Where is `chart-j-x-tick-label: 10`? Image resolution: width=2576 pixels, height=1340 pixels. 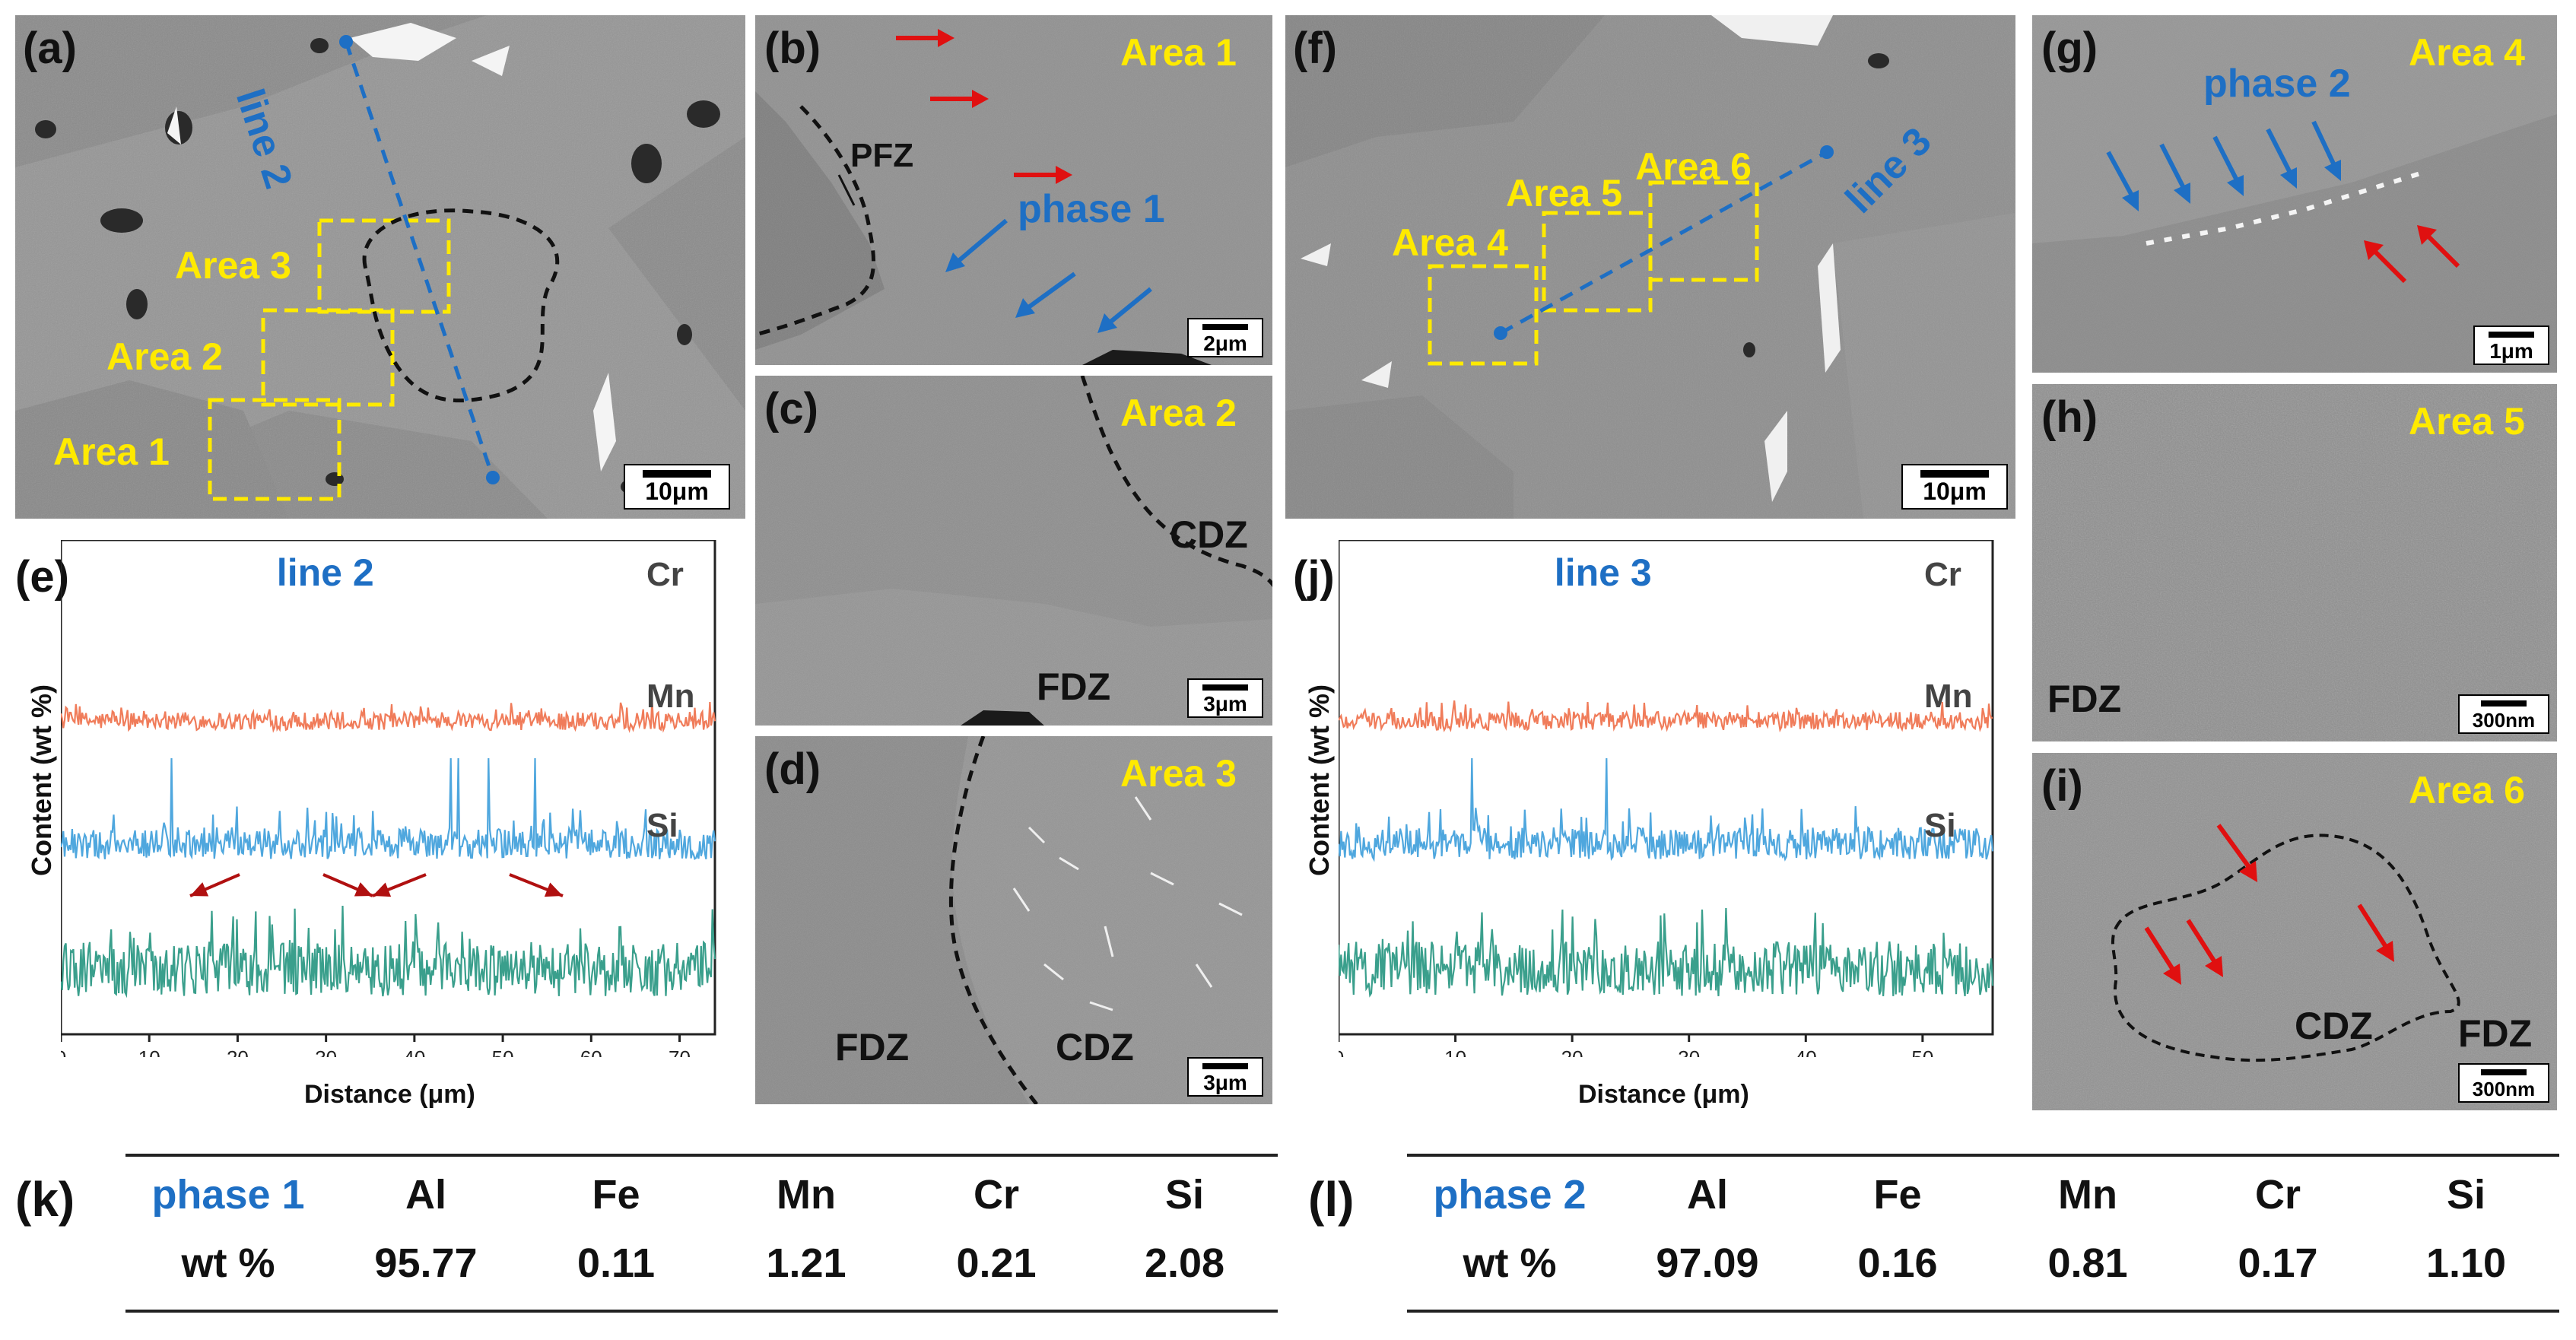 chart-j-x-tick-label: 10 is located at coordinates (1455, 1052).